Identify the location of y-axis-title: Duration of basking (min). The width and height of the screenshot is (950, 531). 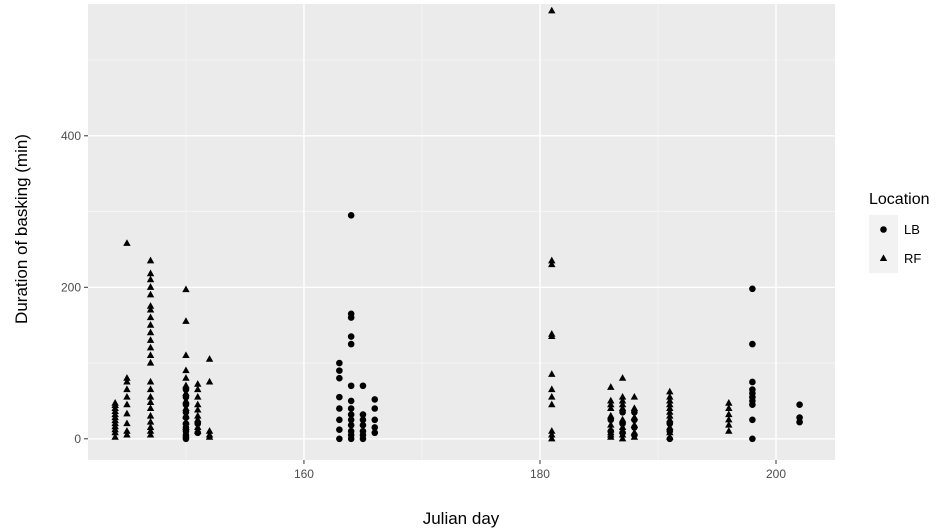
(21, 229).